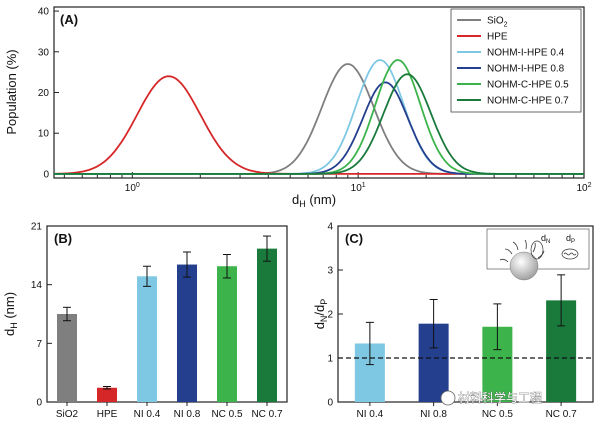 This screenshot has height=426, width=600. I want to click on a-ytick-label: 30, so click(44, 52).